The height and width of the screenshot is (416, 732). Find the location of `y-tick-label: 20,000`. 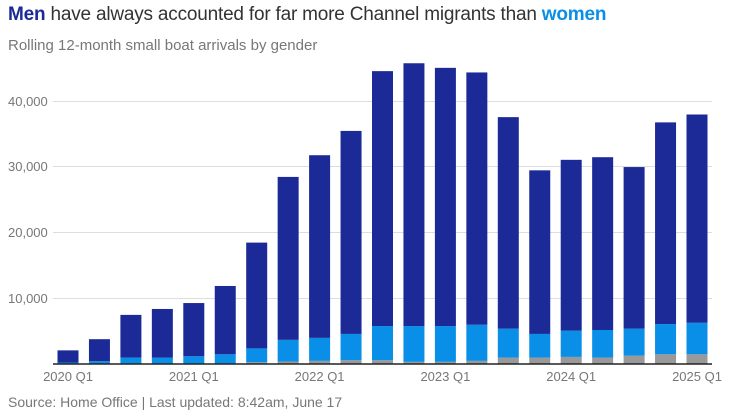

y-tick-label: 20,000 is located at coordinates (28, 232).